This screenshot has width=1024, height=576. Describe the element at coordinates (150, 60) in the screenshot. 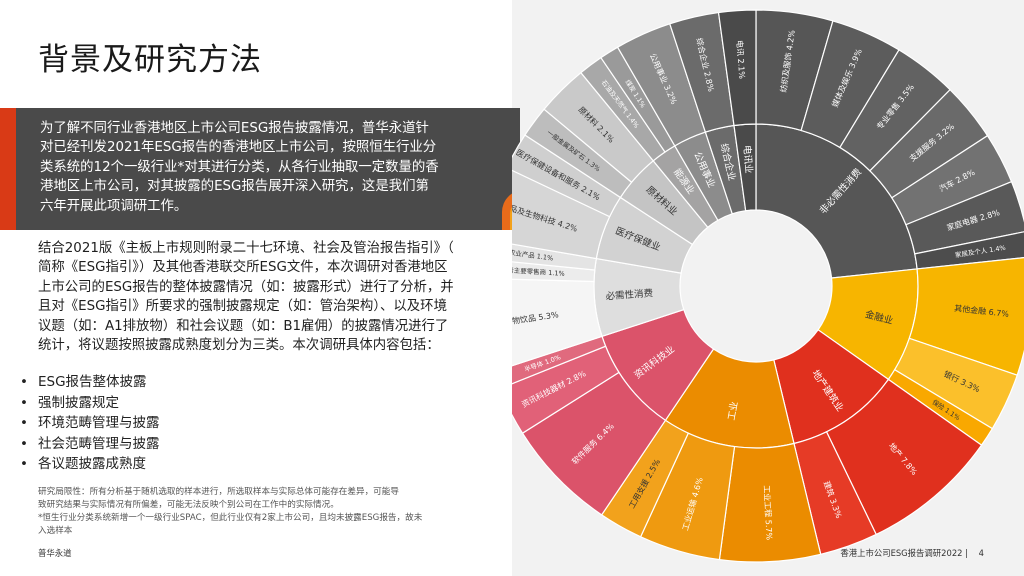

I see `page-title: 背景及研究方法` at that location.